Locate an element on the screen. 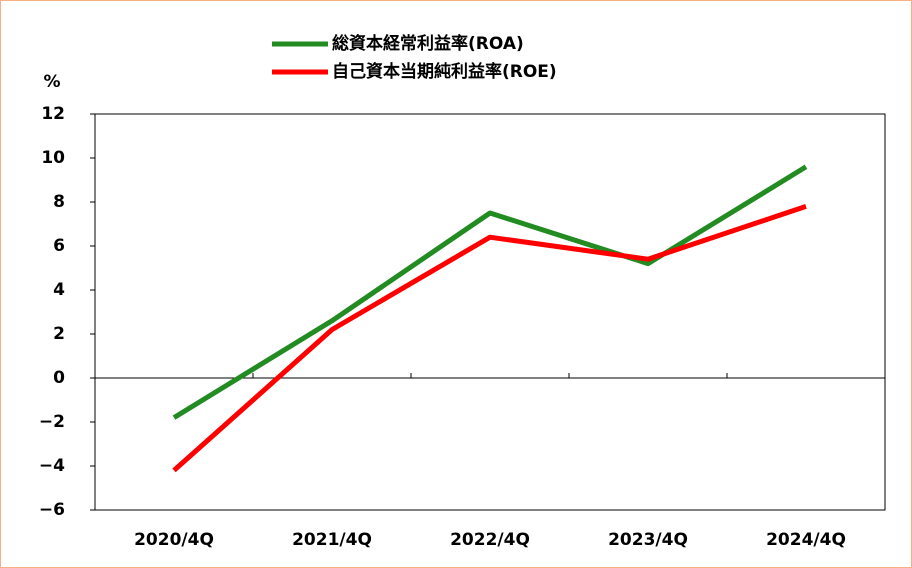  y-tick-label: −4 is located at coordinates (52, 466).